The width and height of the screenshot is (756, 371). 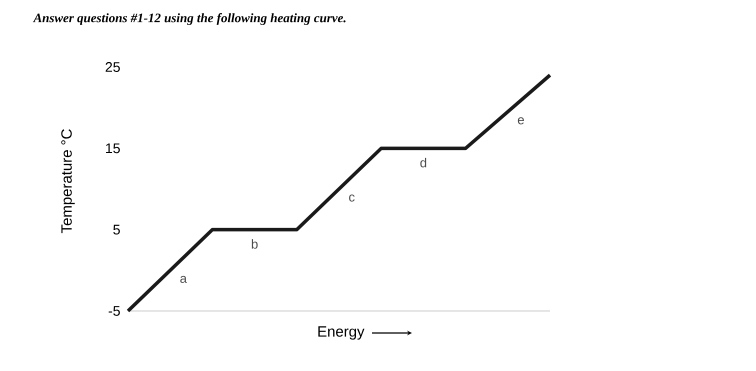 I want to click on y-tick-label: -5, so click(x=114, y=311).